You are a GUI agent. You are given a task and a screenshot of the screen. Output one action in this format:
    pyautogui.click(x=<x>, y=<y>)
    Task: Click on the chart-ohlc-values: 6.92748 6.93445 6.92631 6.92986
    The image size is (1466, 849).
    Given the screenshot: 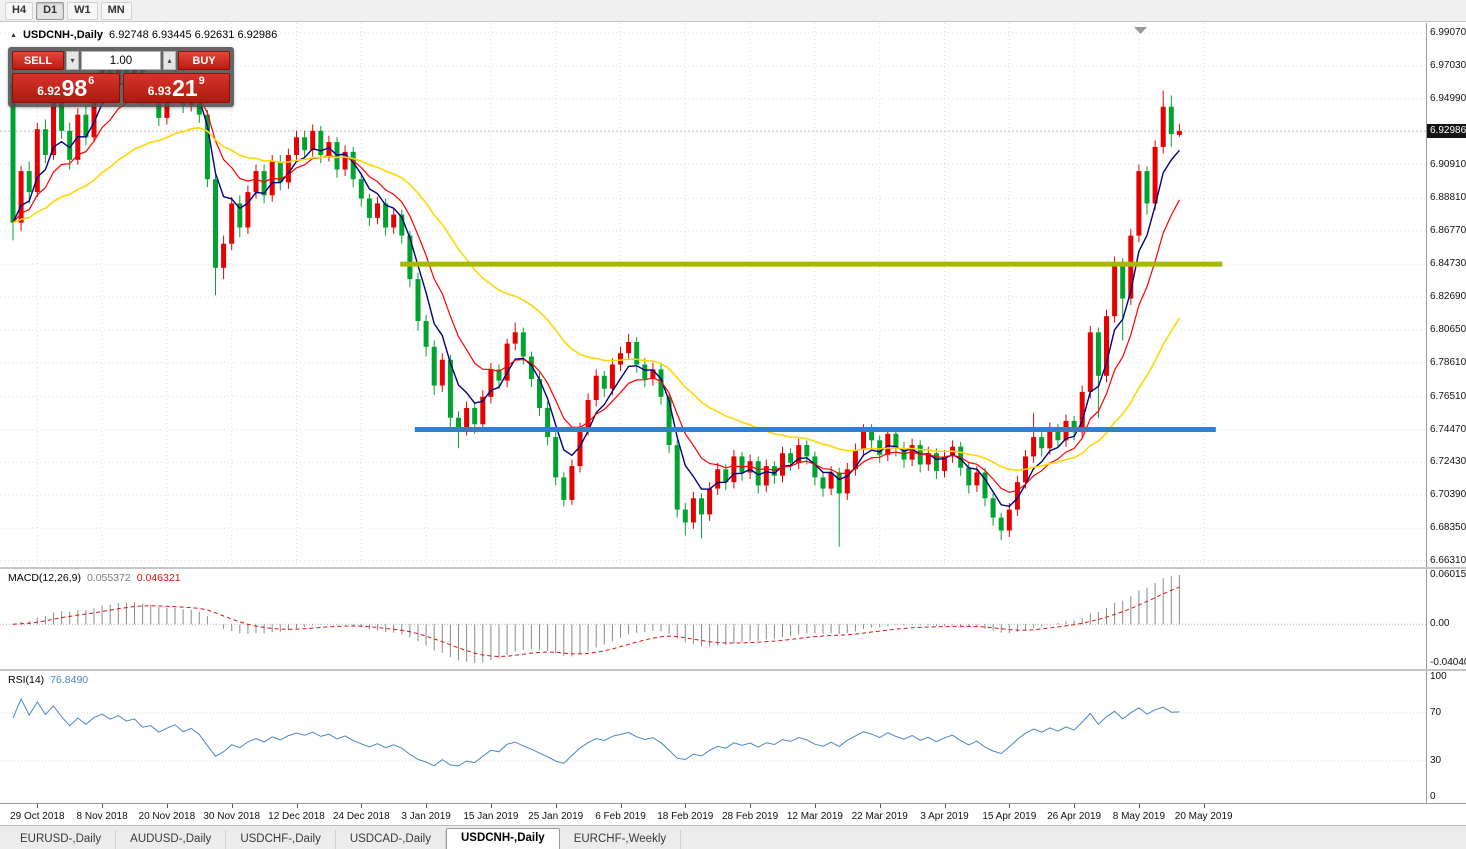 What is the action you would take?
    pyautogui.click(x=193, y=35)
    